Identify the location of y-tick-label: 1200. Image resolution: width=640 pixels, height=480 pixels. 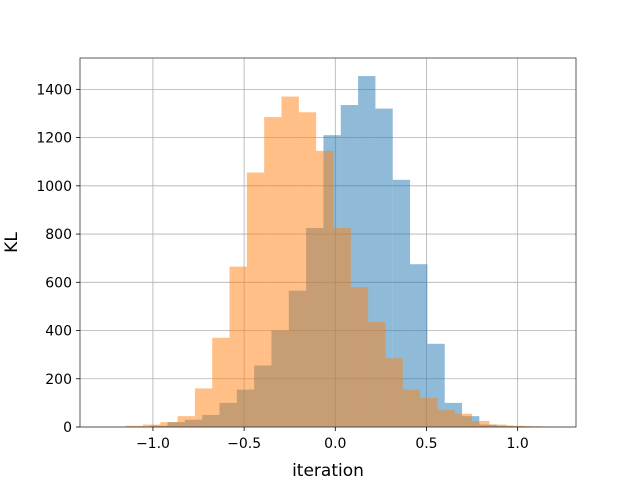
(54, 139).